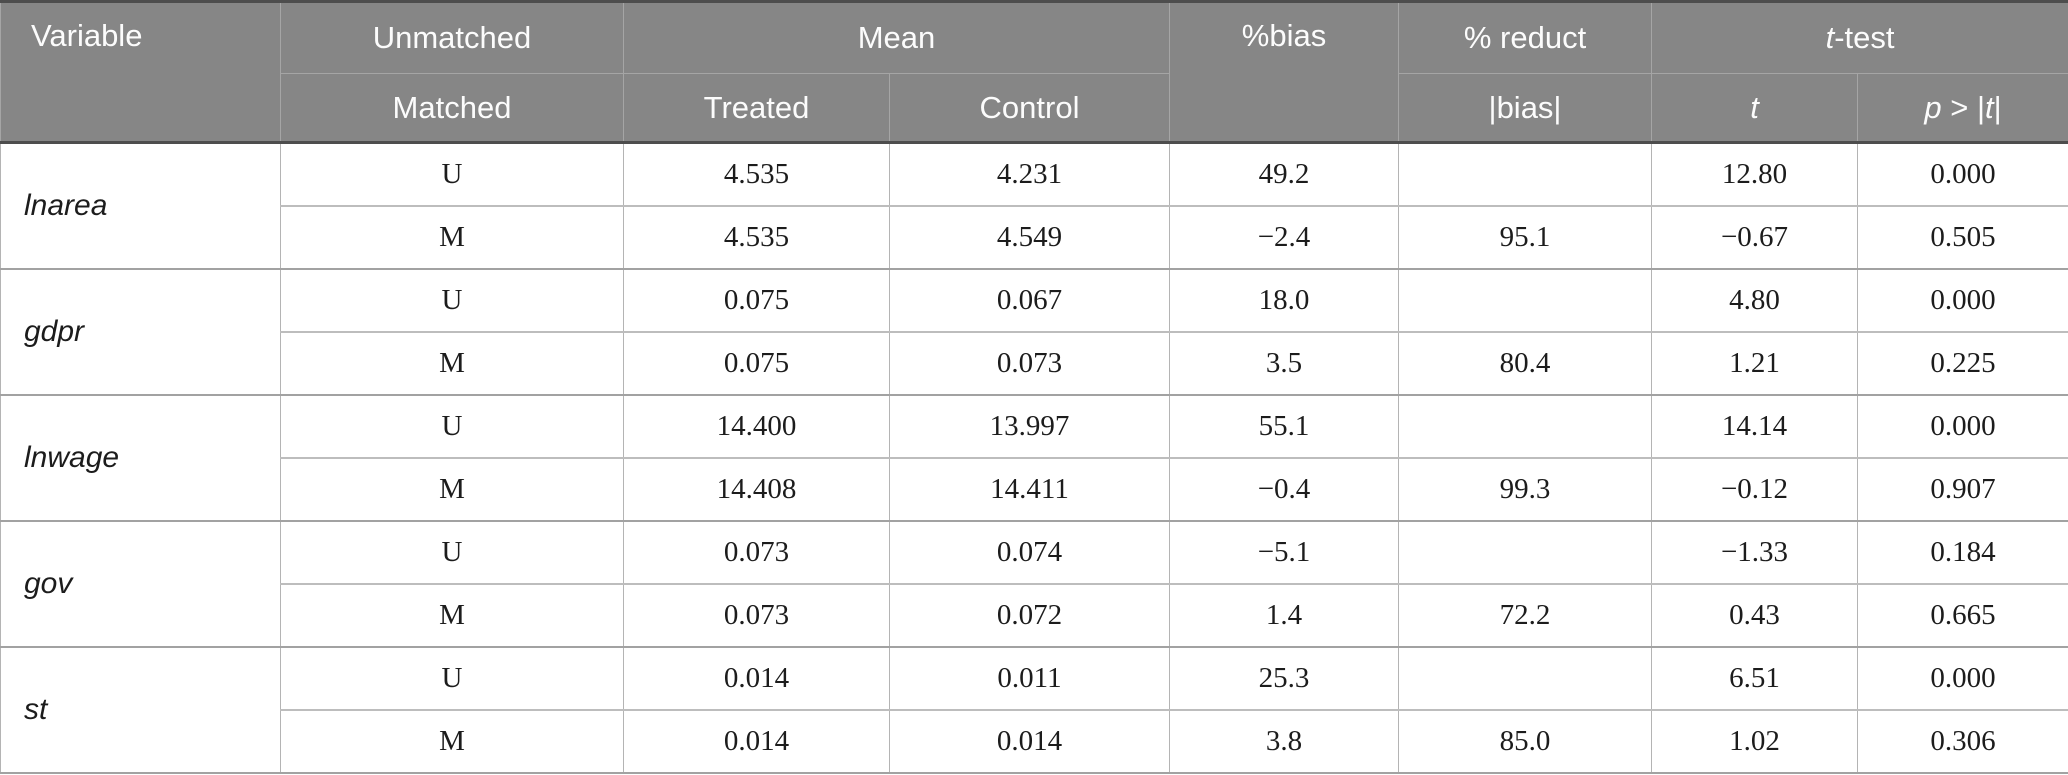 This screenshot has width=2068, height=775. What do you see at coordinates (452, 108) in the screenshot?
I see `header-matched: Matched` at bounding box center [452, 108].